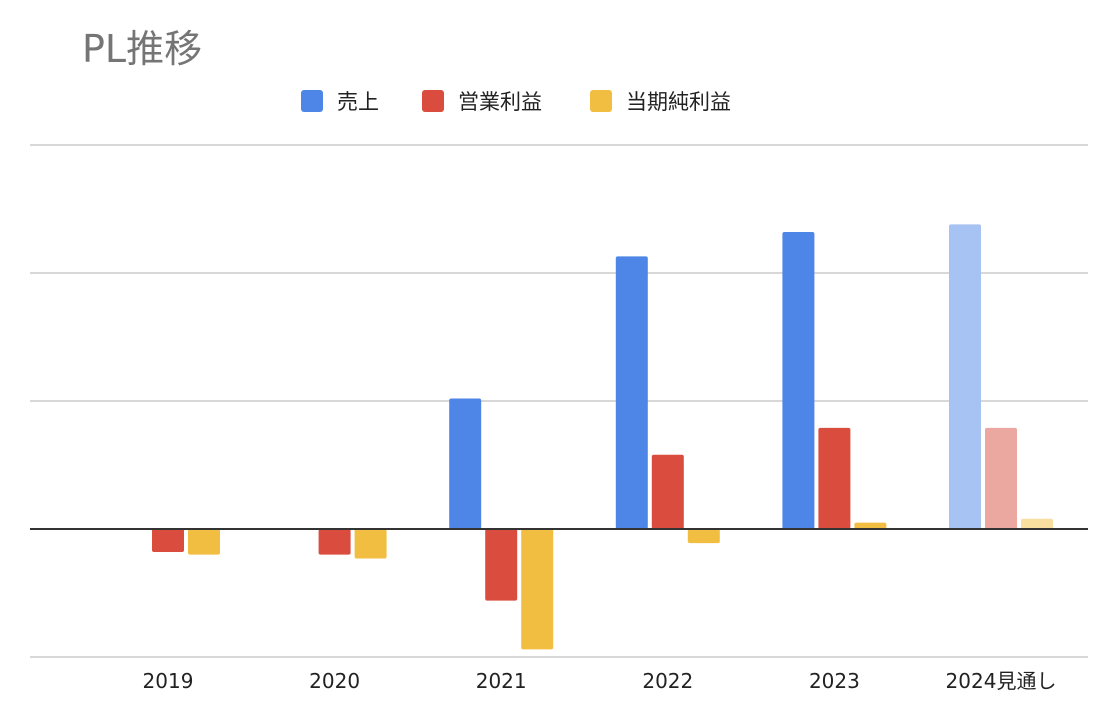 The image size is (1110, 720). I want to click on legend: 売上 営業利益 当期純利益, so click(555, 101).